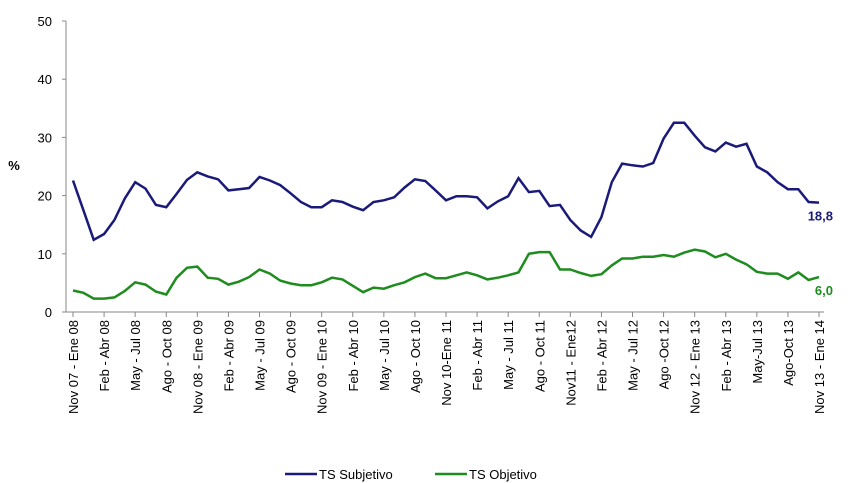  Describe the element at coordinates (45, 79) in the screenshot. I see `y-tick-label: 40` at that location.